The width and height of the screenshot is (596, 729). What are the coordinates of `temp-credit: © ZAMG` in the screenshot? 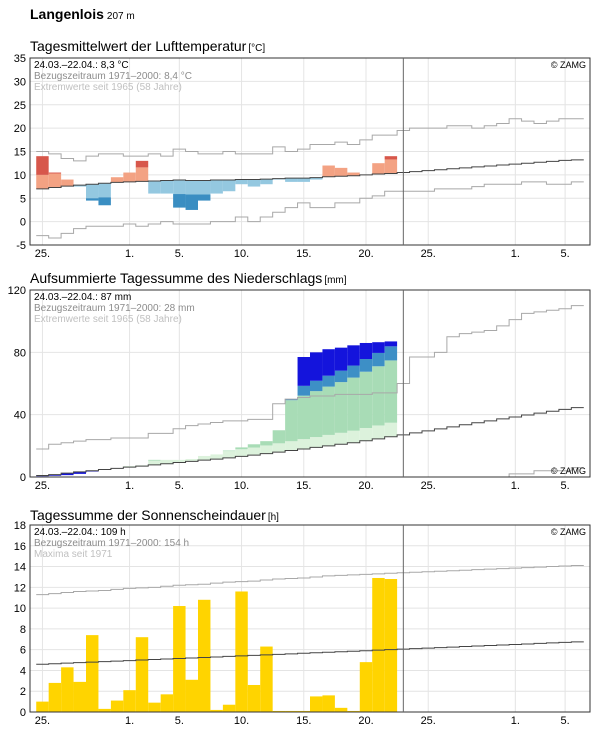 It's located at (568, 65).